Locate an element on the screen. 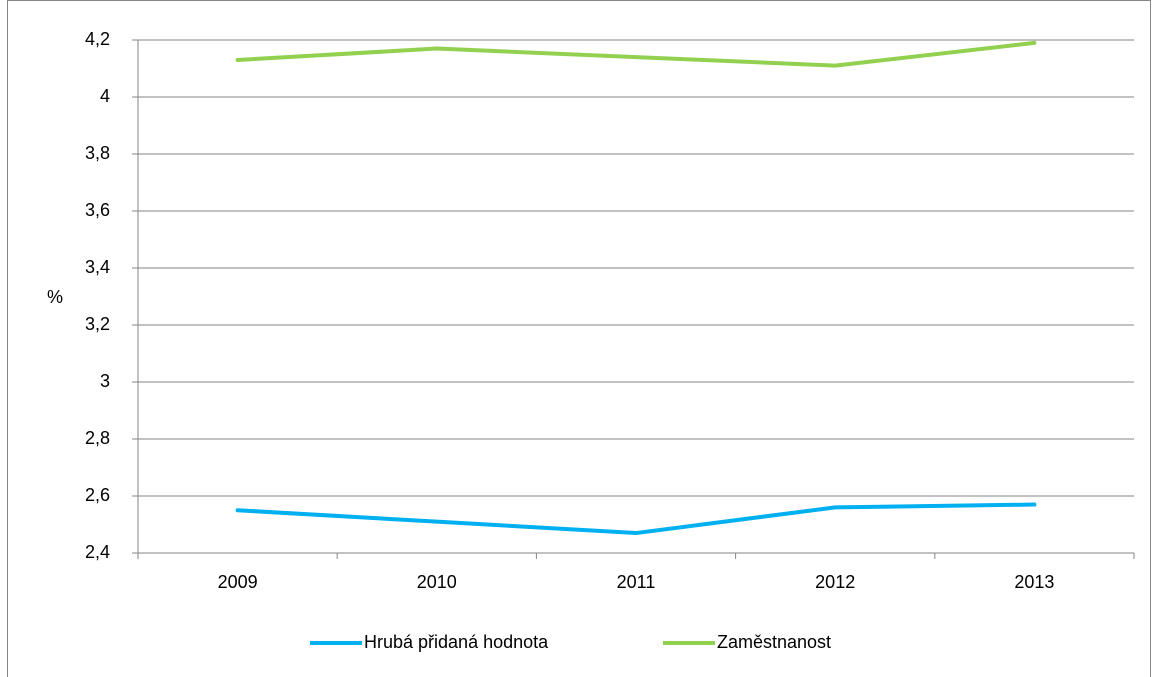 The image size is (1152, 677). y-tick-label: 4 is located at coordinates (105, 96).